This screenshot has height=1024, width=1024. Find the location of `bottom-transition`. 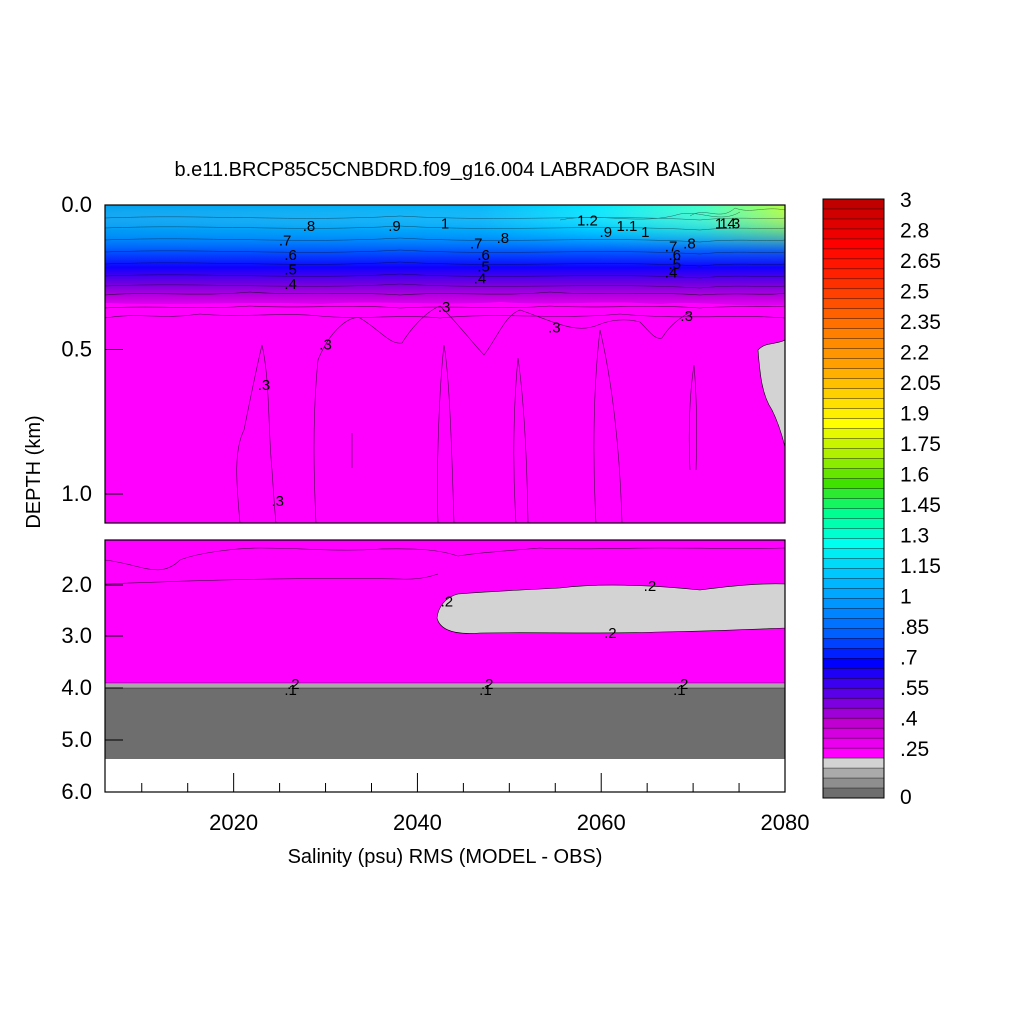

bottom-transition is located at coordinates (445, 685).